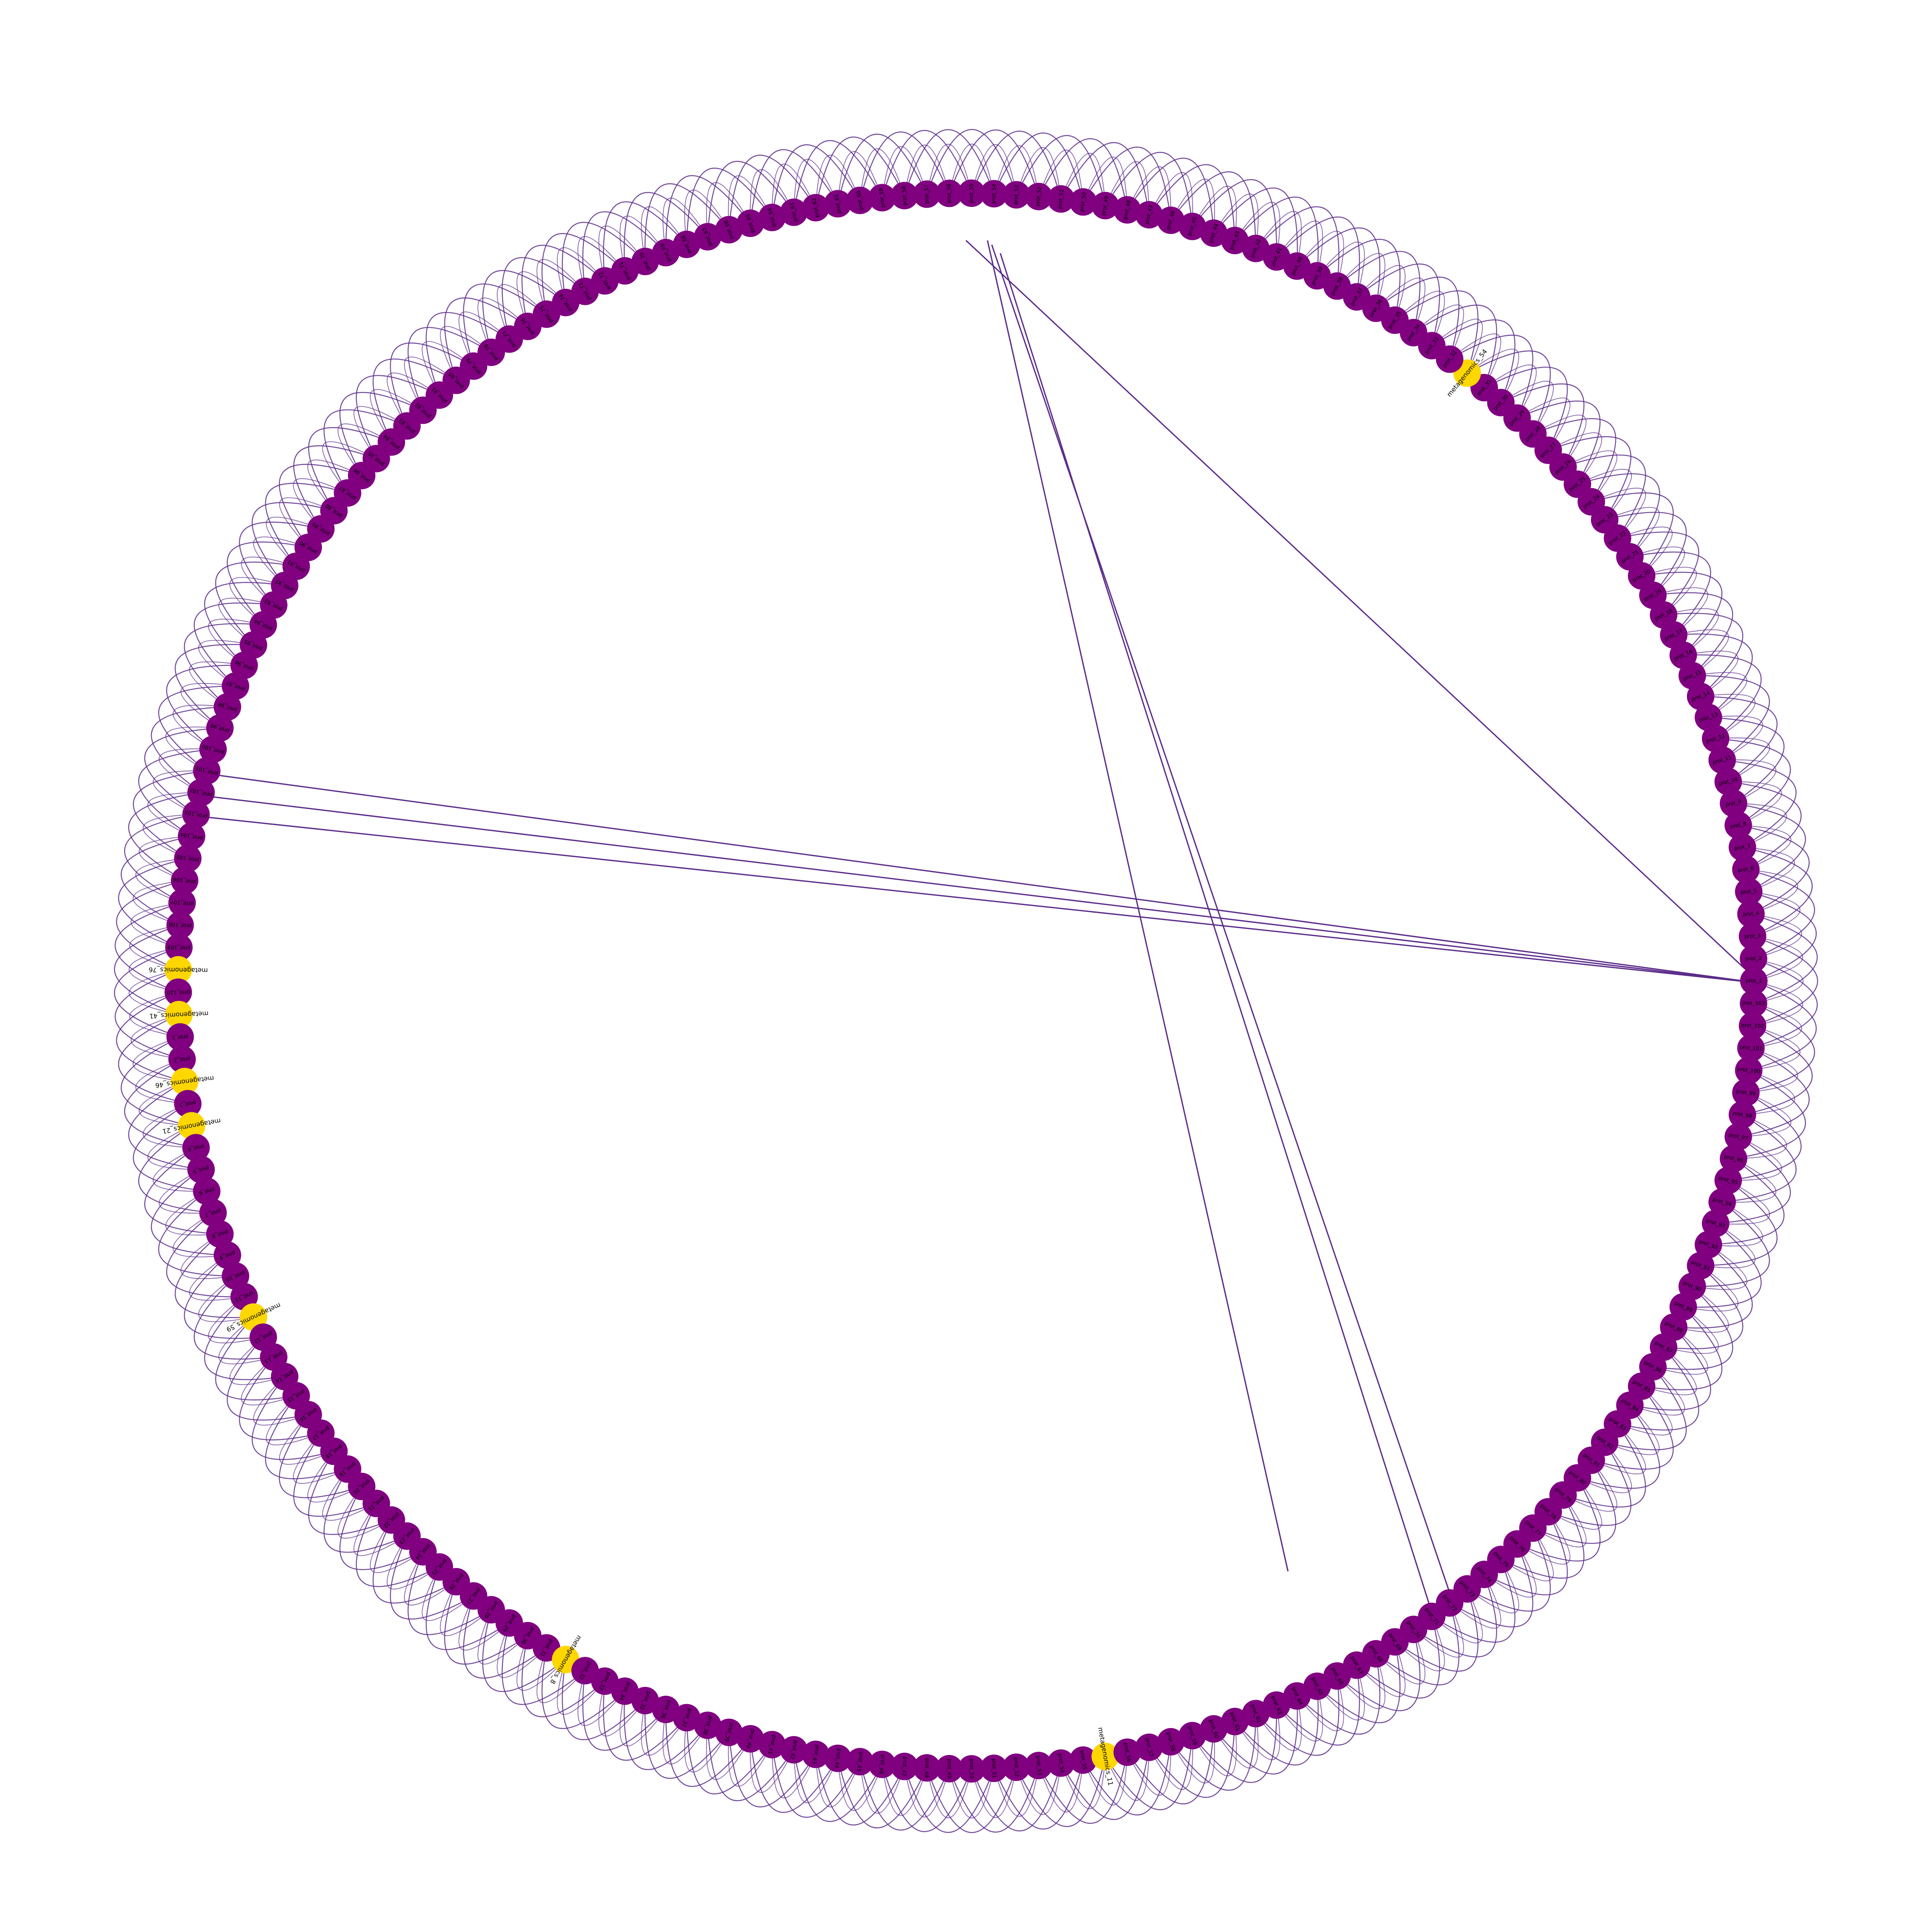 The height and width of the screenshot is (1932, 1932). I want to click on protein-node-label: prot_54, so click(1061, 1763).